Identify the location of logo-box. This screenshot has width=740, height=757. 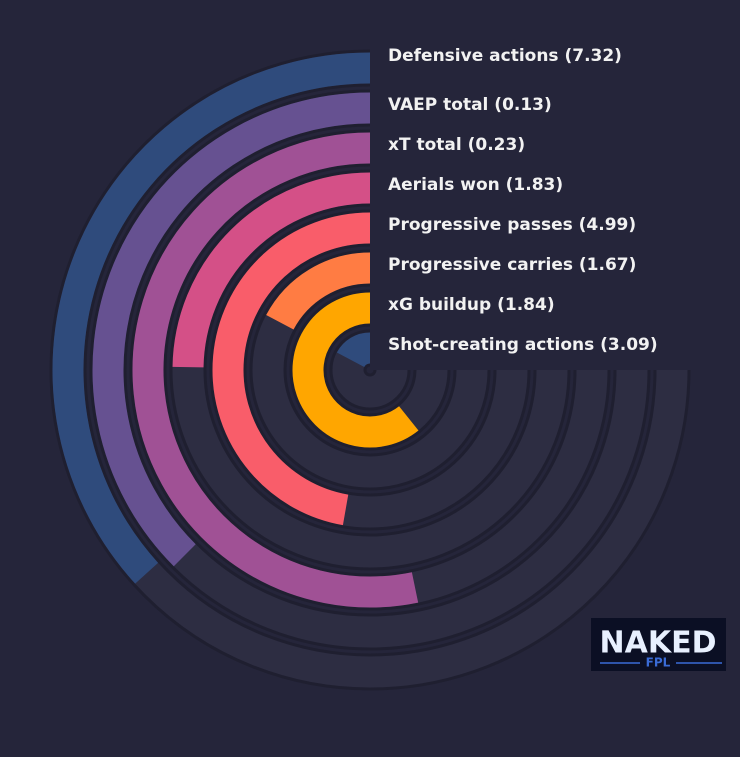
(658, 644).